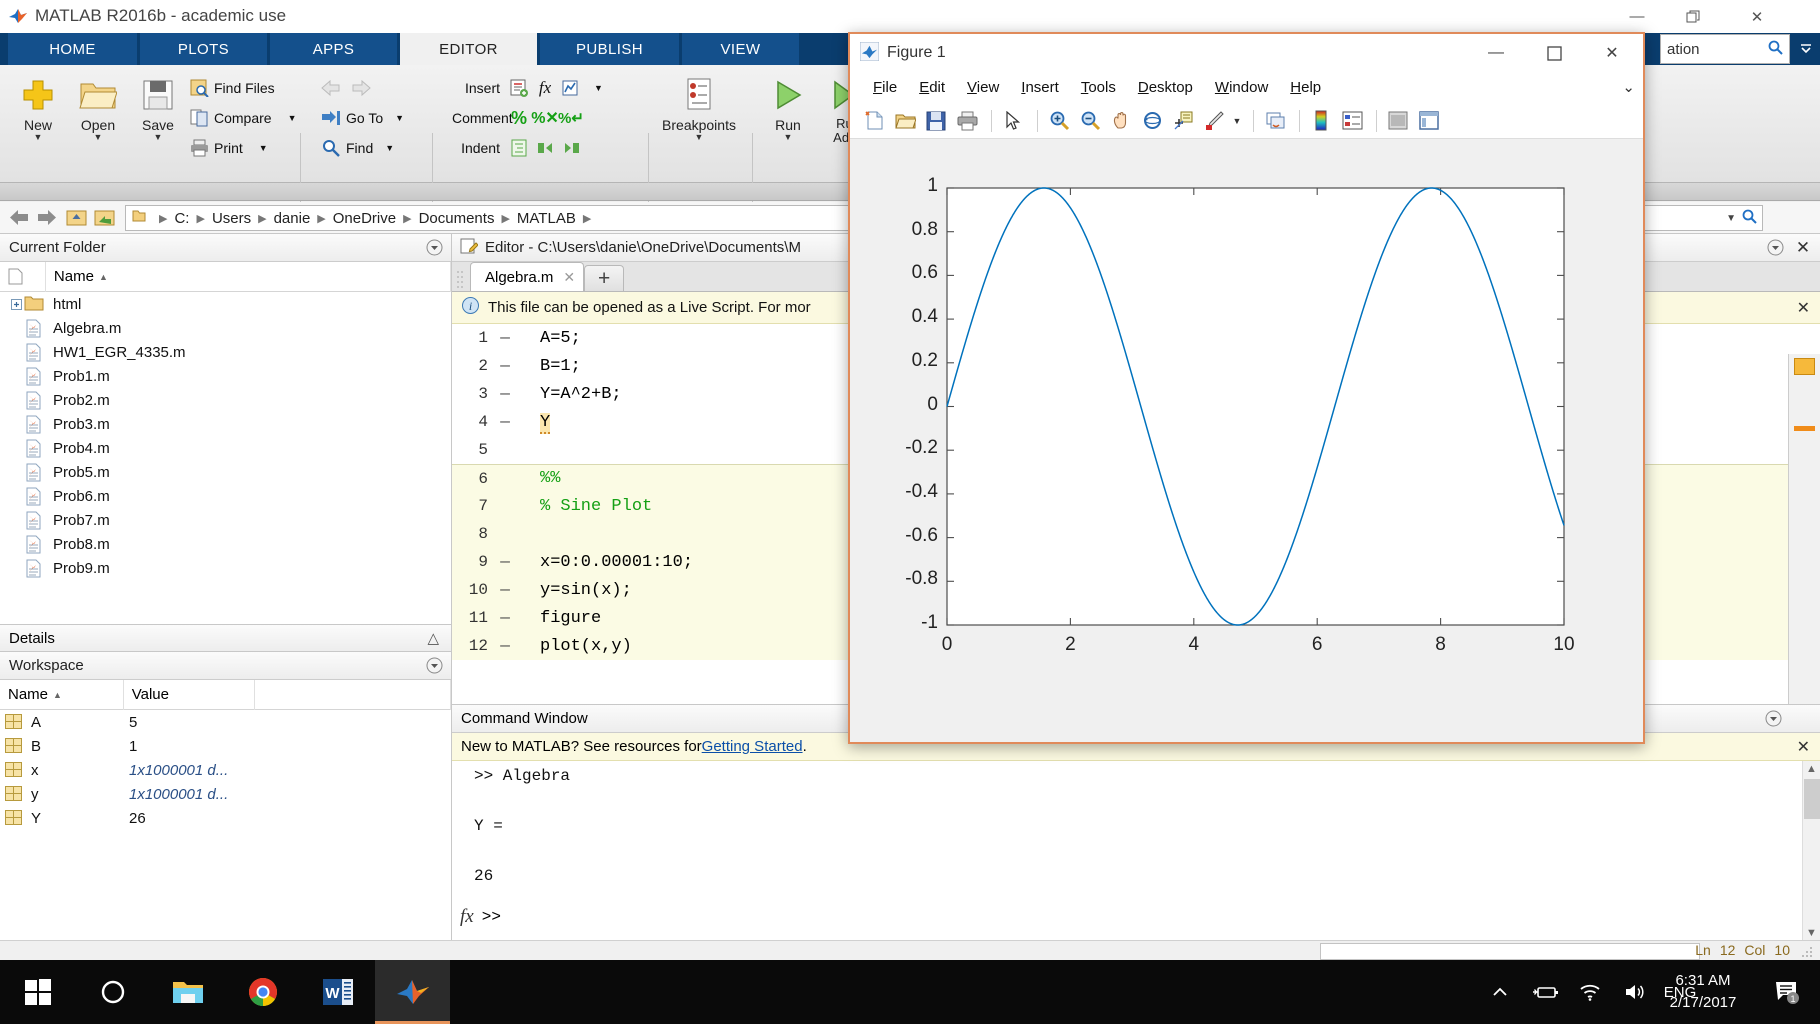 Image resolution: width=1820 pixels, height=1024 pixels. I want to click on insert-dropdown-icon: ▼, so click(598, 88).